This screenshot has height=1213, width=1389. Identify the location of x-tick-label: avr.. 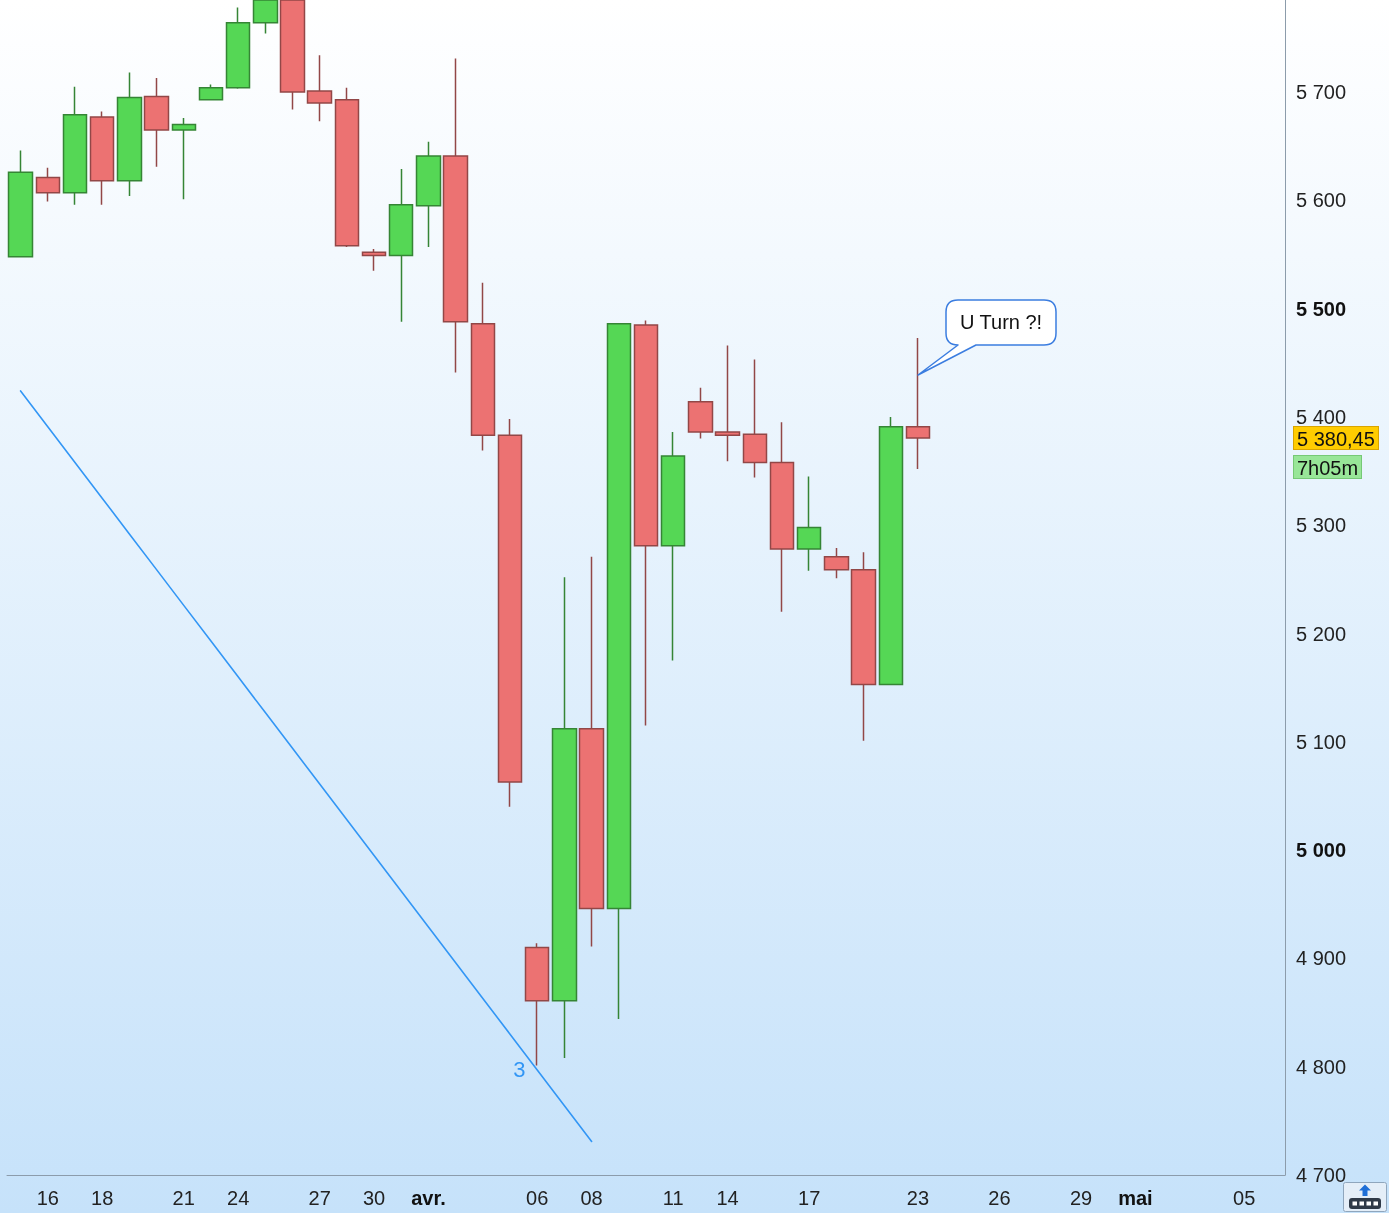
(428, 1198).